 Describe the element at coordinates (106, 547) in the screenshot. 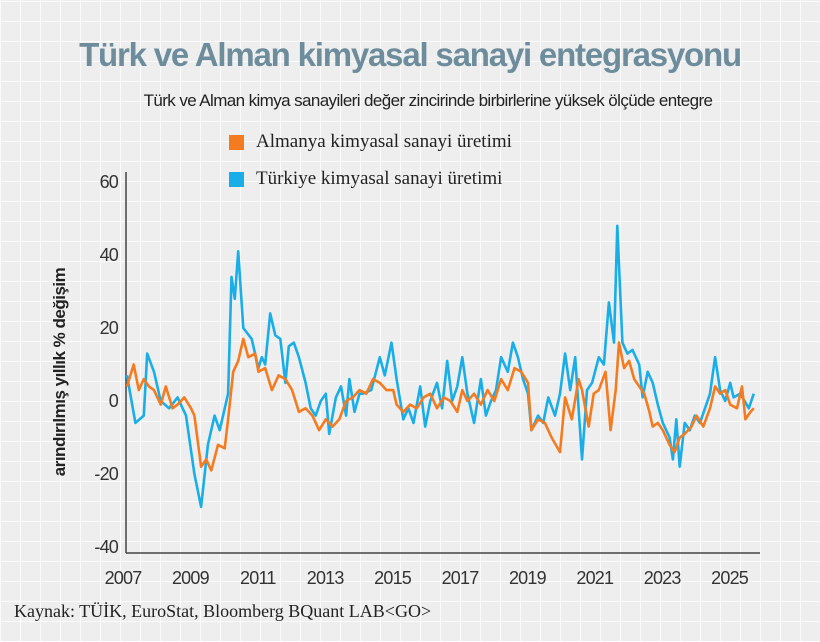

I see `y-tick-label: -40` at that location.